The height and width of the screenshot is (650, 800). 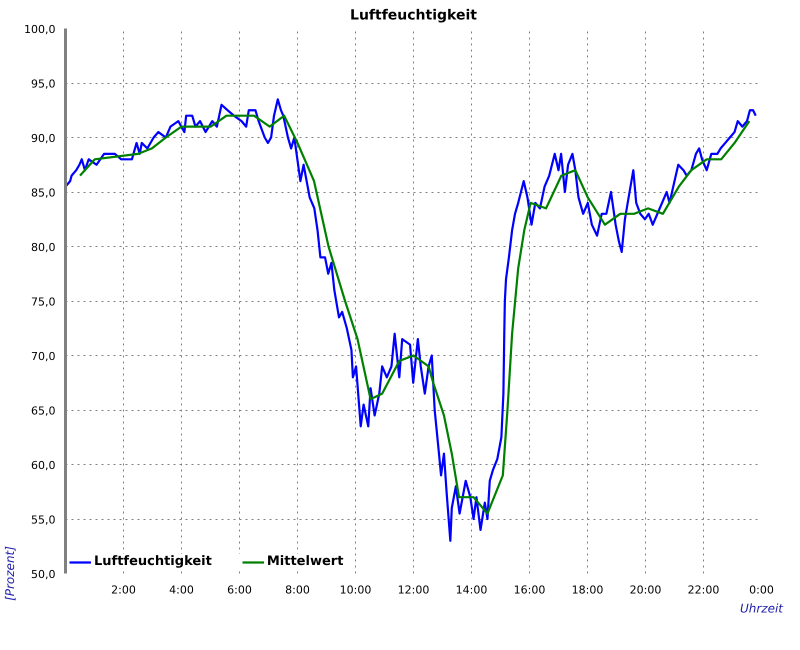 What do you see at coordinates (43, 520) in the screenshot?
I see `y-tick-label: 55,0` at bounding box center [43, 520].